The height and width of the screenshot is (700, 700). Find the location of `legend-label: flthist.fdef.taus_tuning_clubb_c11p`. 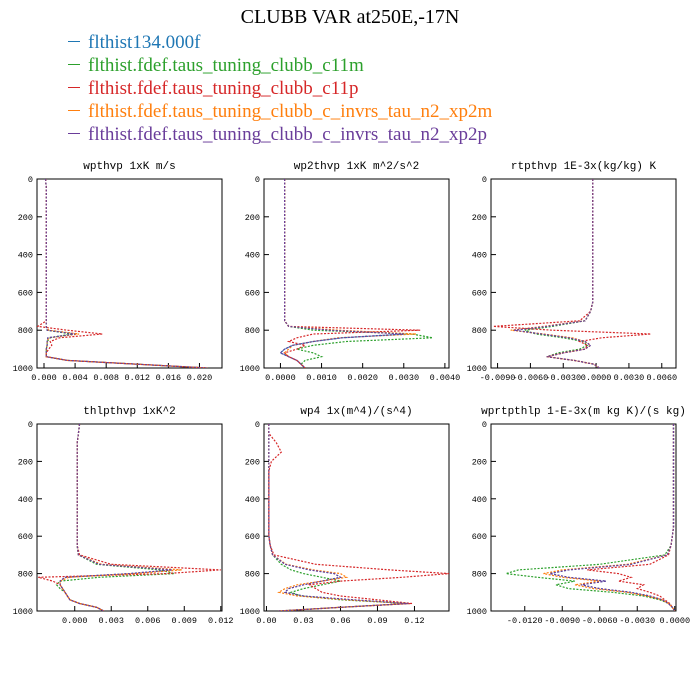

legend-label: flthist.fdef.taus_tuning_clubb_c11p is located at coordinates (223, 88).